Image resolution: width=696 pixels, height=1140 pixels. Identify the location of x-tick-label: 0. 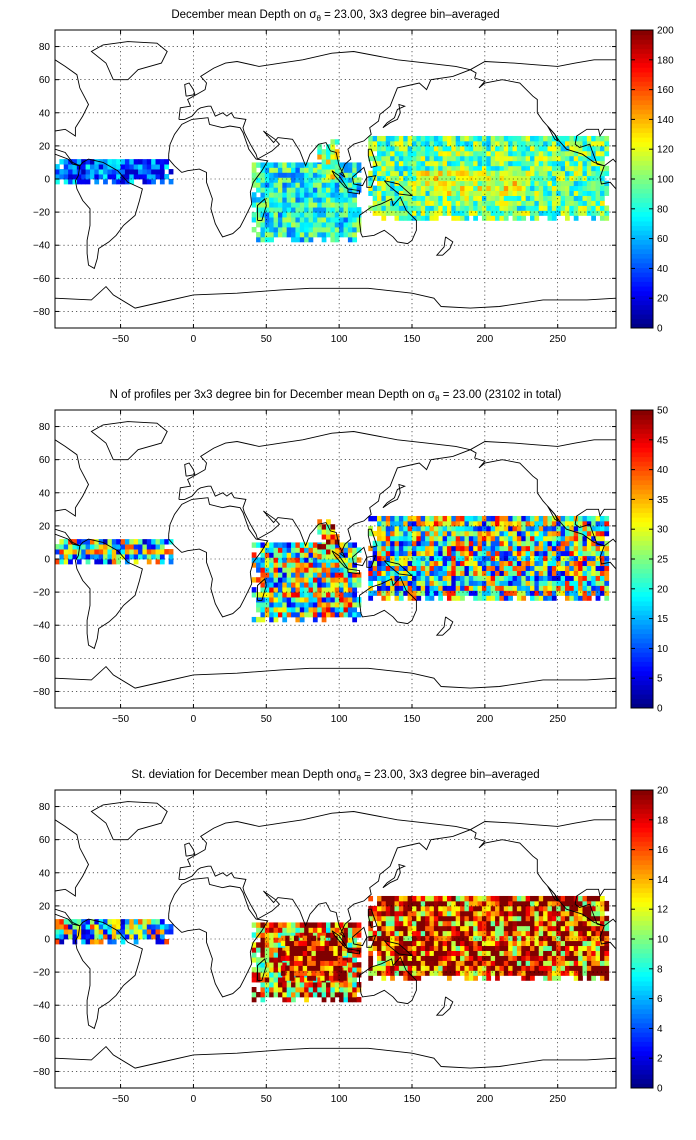
(194, 719).